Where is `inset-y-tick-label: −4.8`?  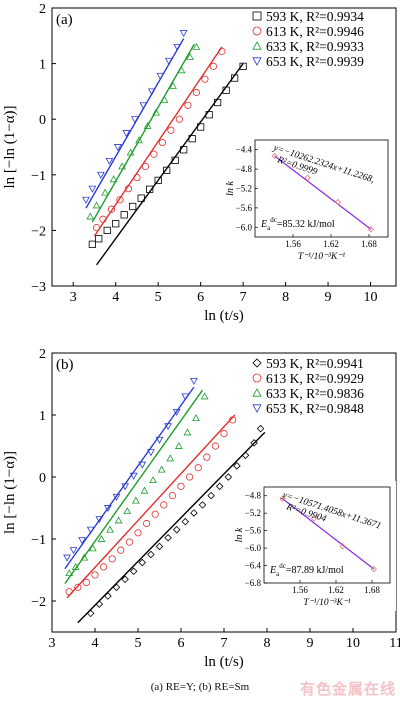 inset-y-tick-label: −4.8 is located at coordinates (253, 496).